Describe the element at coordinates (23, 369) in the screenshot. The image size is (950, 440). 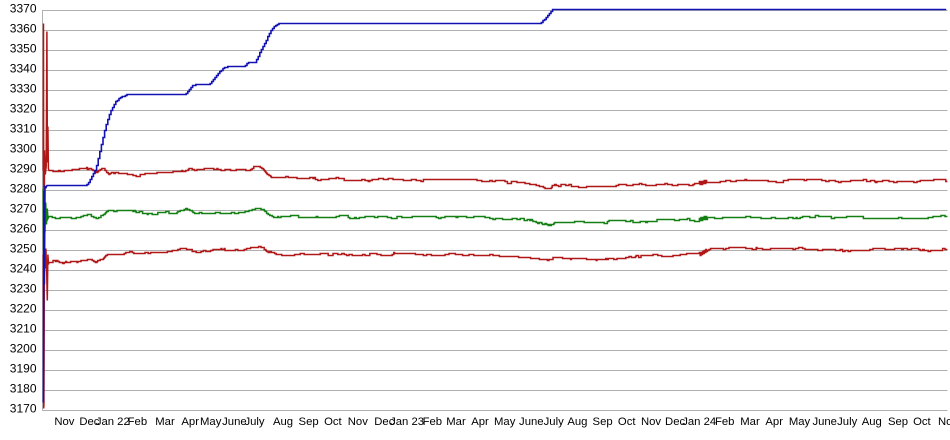
I see `svg-text: 3190` at that location.